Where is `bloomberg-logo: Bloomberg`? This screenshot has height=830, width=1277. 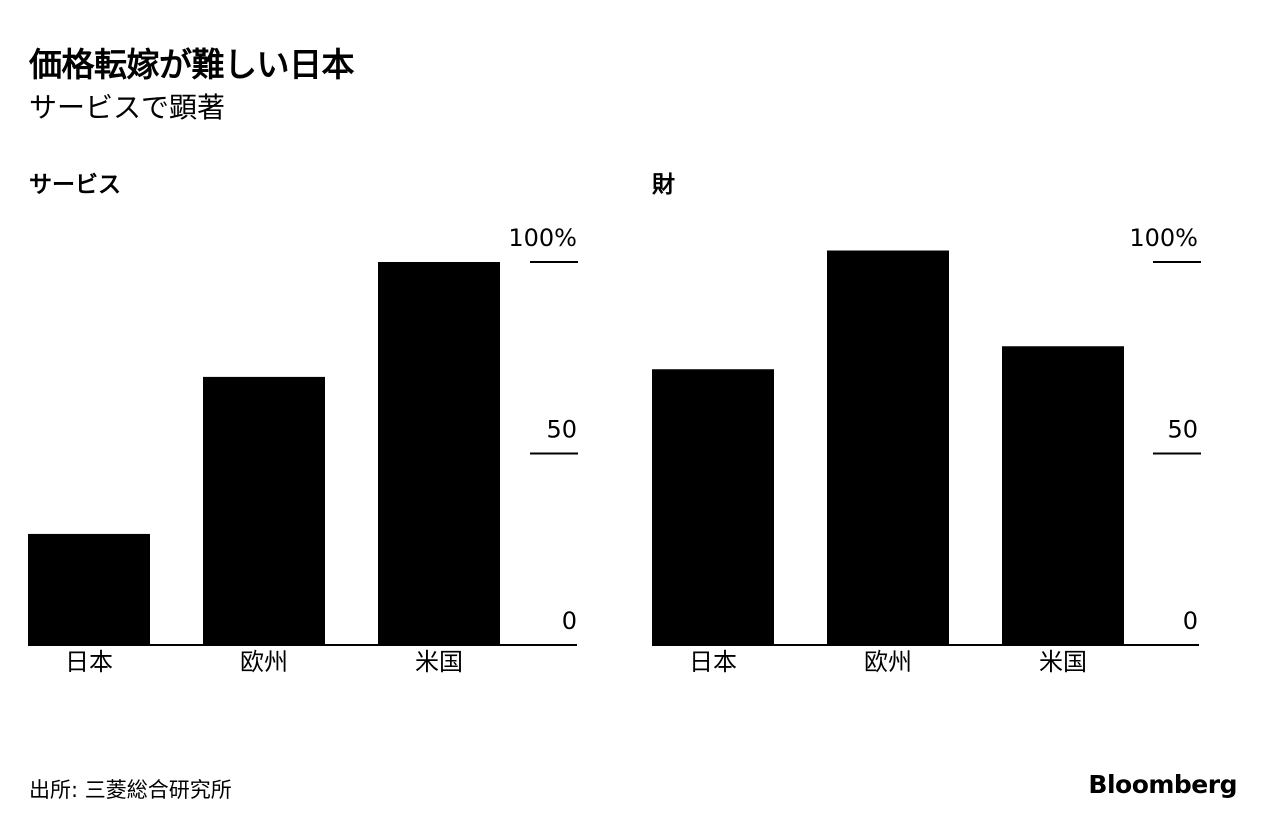 bloomberg-logo: Bloomberg is located at coordinates (1162, 784).